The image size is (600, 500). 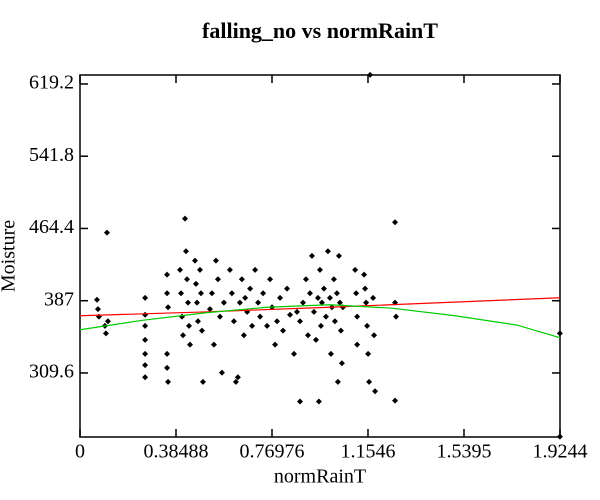 I want to click on x-tick-label: 0.38488, so click(x=176, y=452).